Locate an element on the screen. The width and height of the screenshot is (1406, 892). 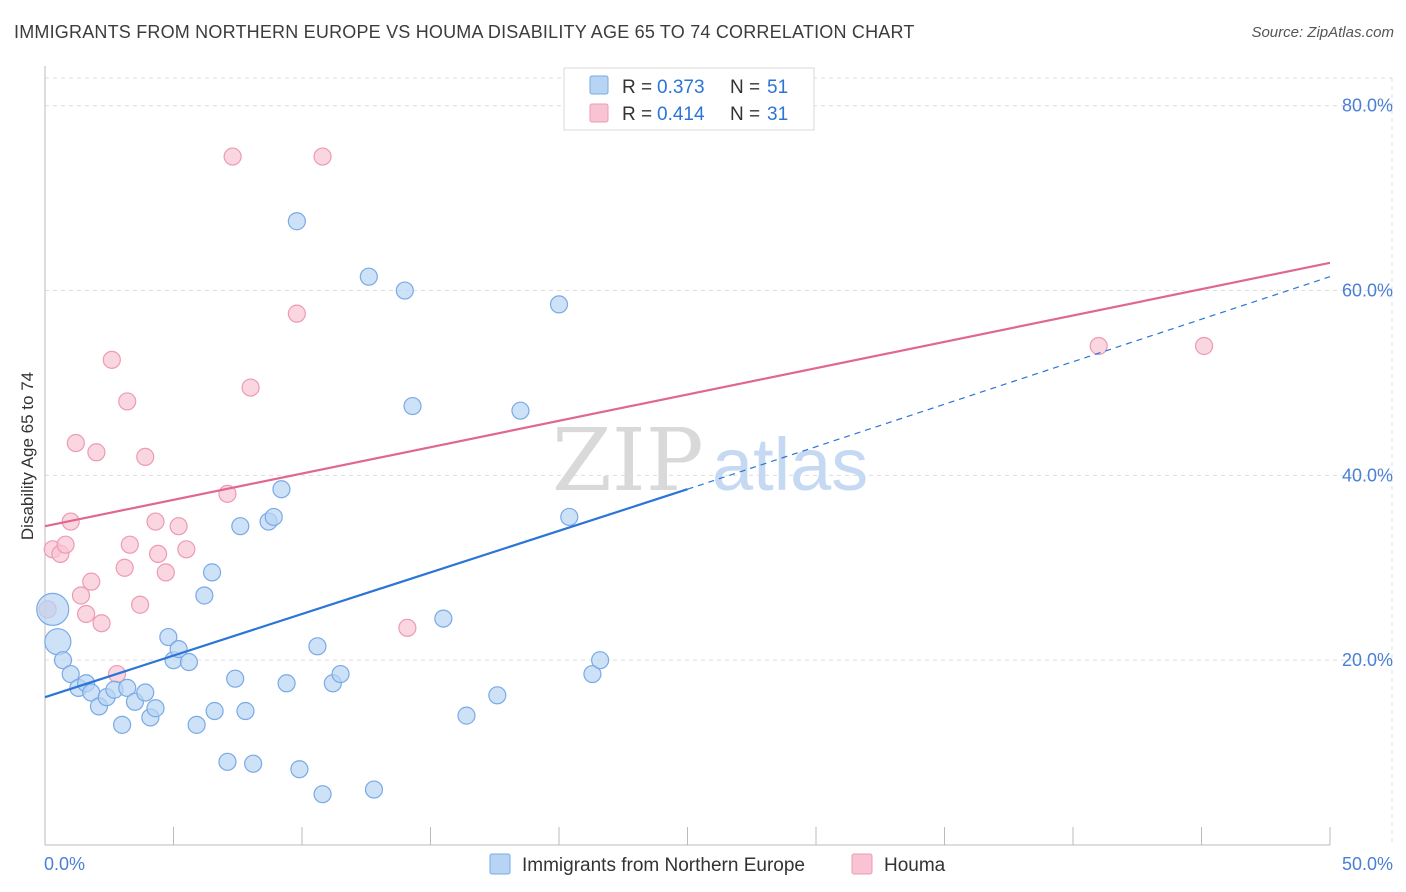
watermark-atlas: atlas is located at coordinates (790, 464).